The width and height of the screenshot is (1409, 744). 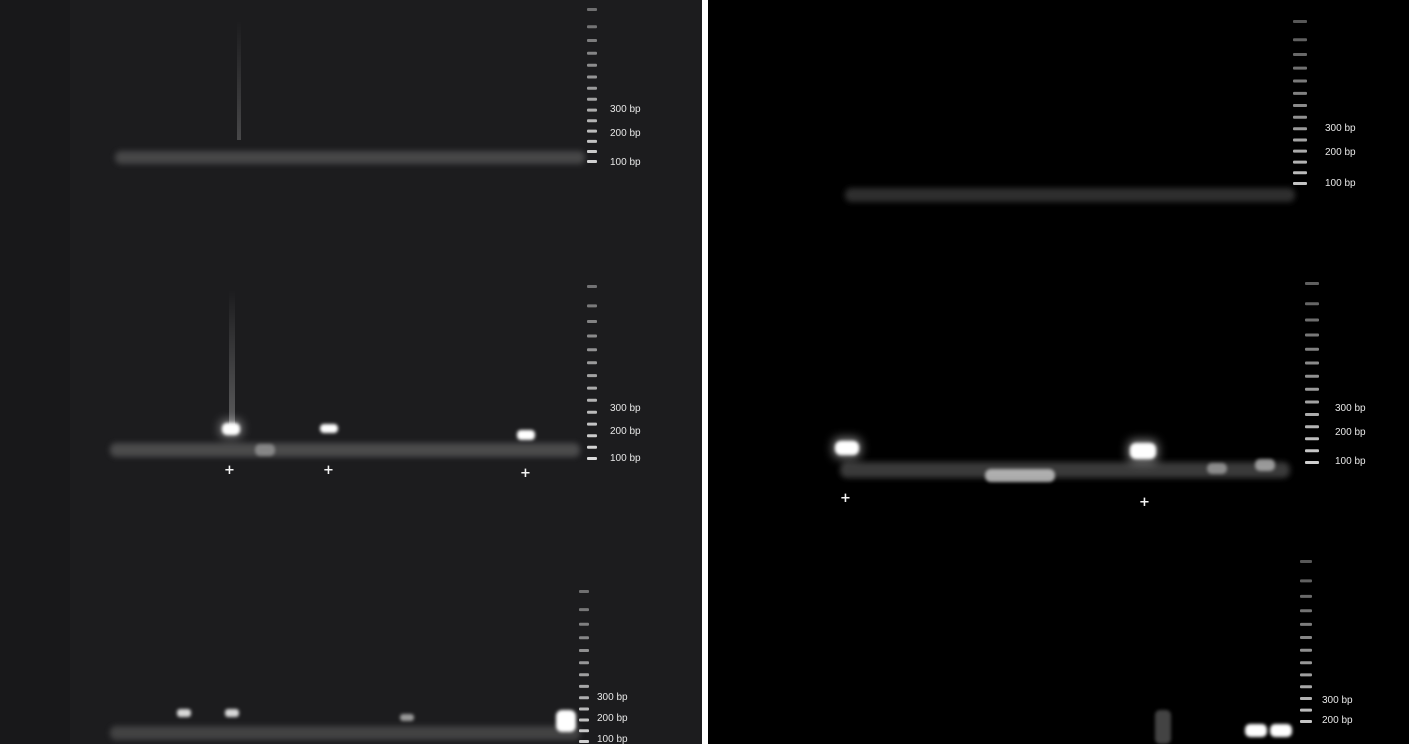 I want to click on left-gel-3: 300 bp 200 bp 100 bp, so click(x=369, y=667).